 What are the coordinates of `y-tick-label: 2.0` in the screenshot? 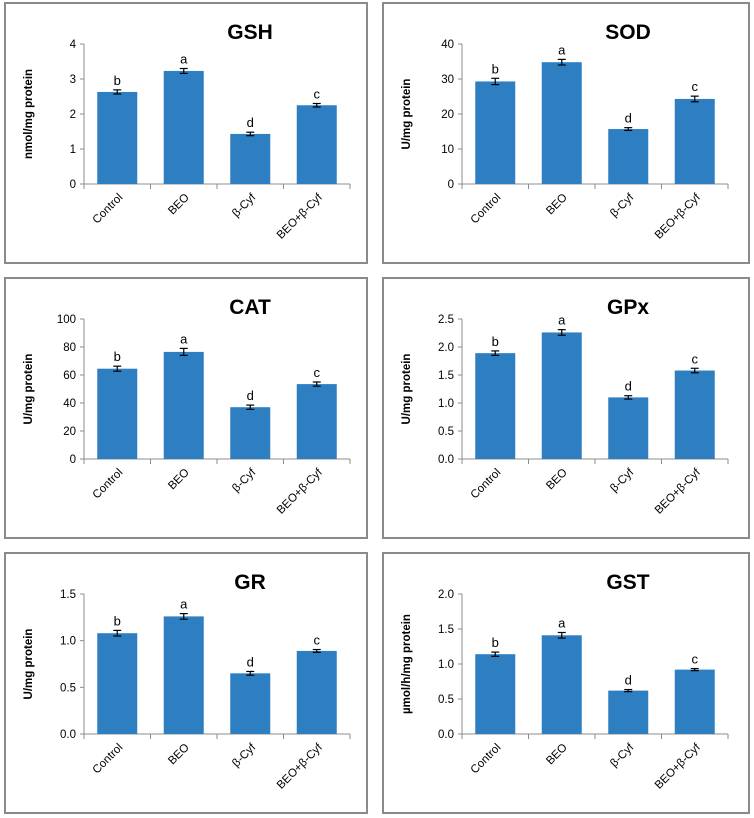 It's located at (446, 348).